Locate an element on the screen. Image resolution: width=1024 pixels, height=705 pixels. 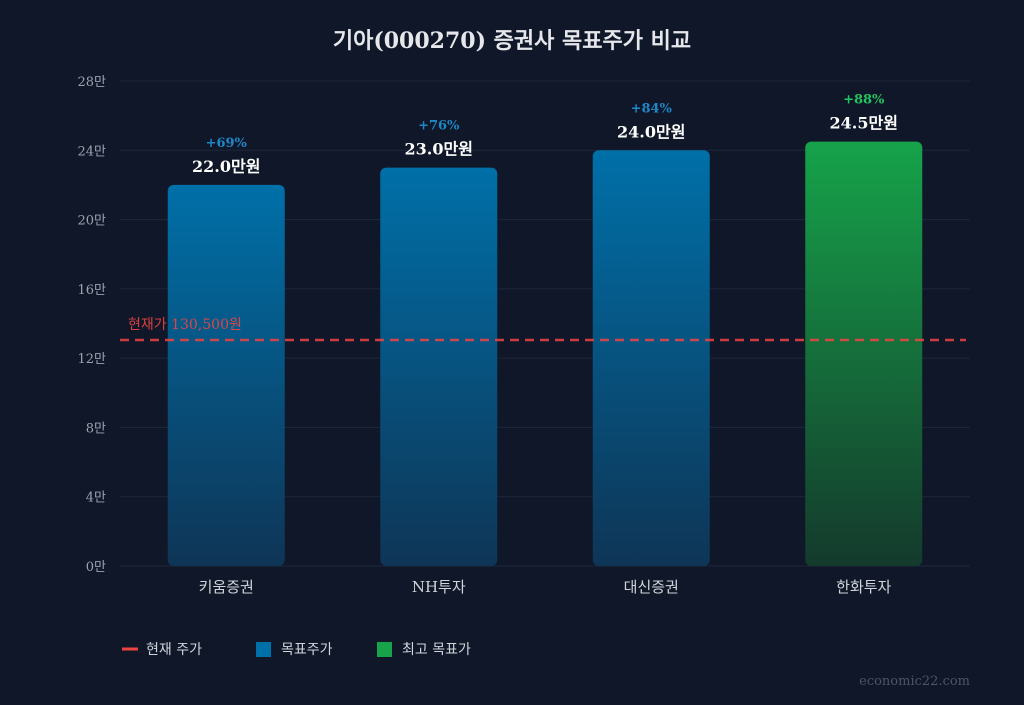
x-tick-label: 대신증권 is located at coordinates (651, 587).